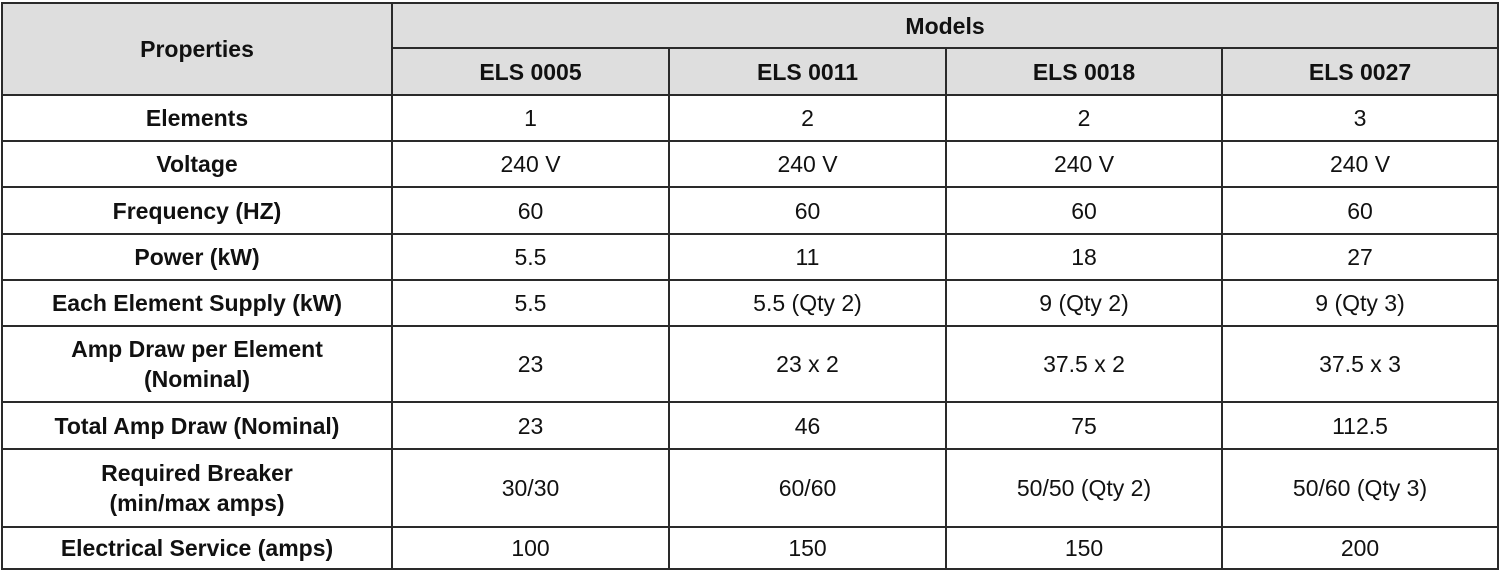  What do you see at coordinates (530, 548) in the screenshot?
I see `cell-value: 100` at bounding box center [530, 548].